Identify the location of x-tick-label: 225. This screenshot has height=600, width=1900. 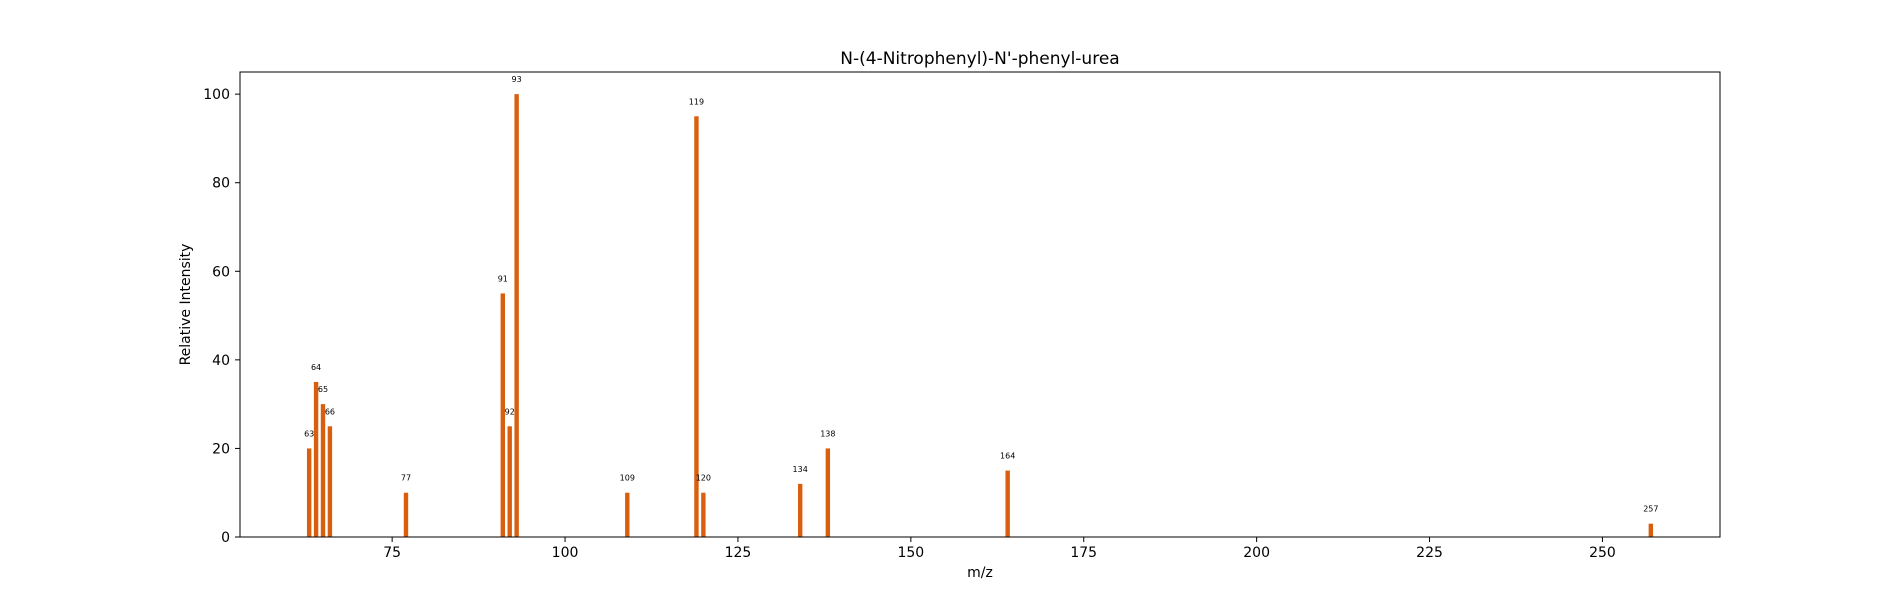
(1429, 553).